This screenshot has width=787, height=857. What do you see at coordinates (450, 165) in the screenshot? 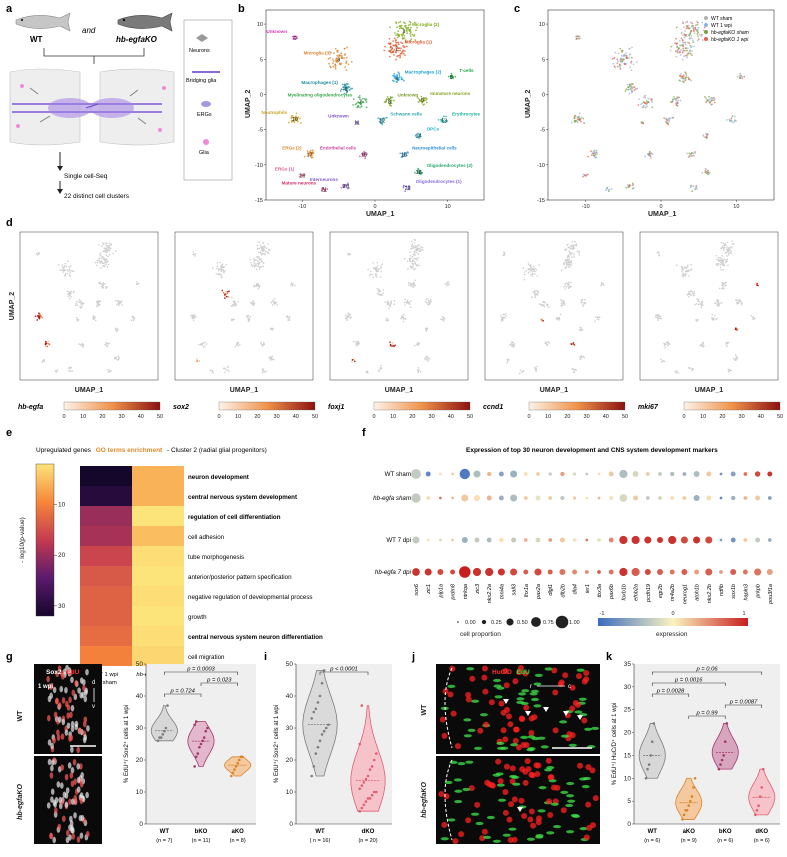
I see `cluster-label-18: Oligodendrocytes (2)` at bounding box center [450, 165].